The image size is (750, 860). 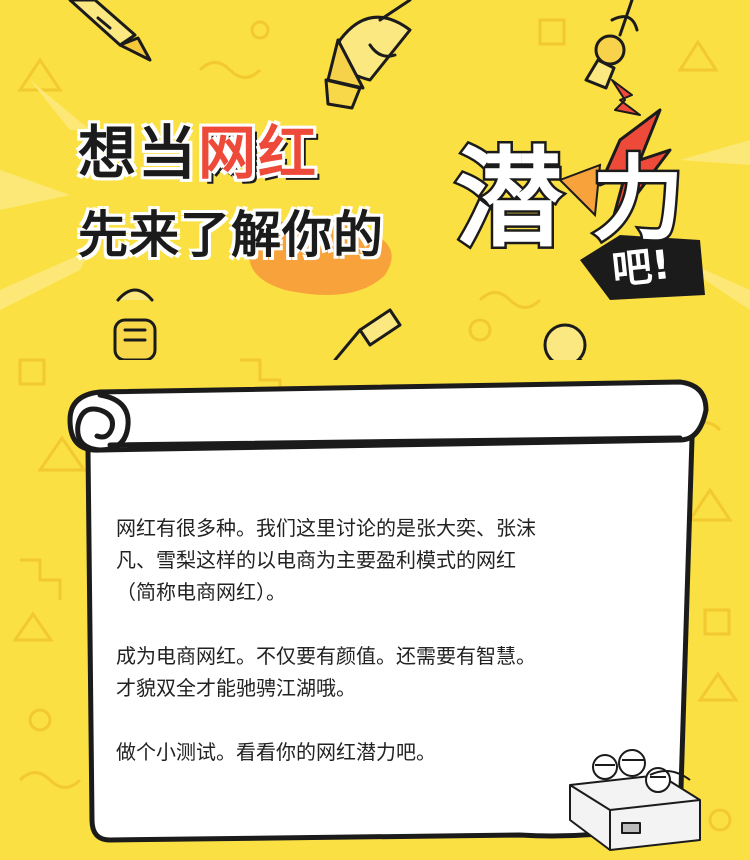 What do you see at coordinates (637, 199) in the screenshot?
I see `title-power-word: 力` at bounding box center [637, 199].